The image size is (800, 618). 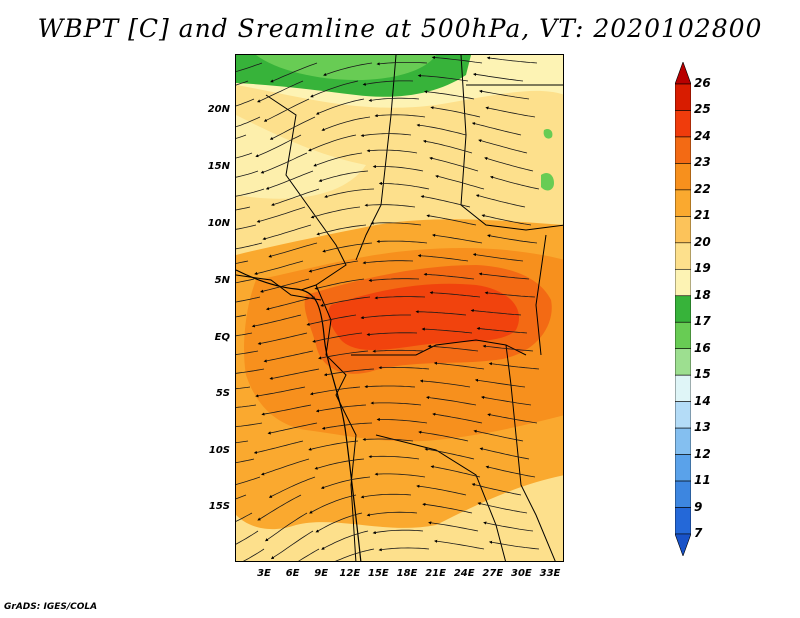 I want to click on colorbar-label: 14, so click(x=702, y=400).